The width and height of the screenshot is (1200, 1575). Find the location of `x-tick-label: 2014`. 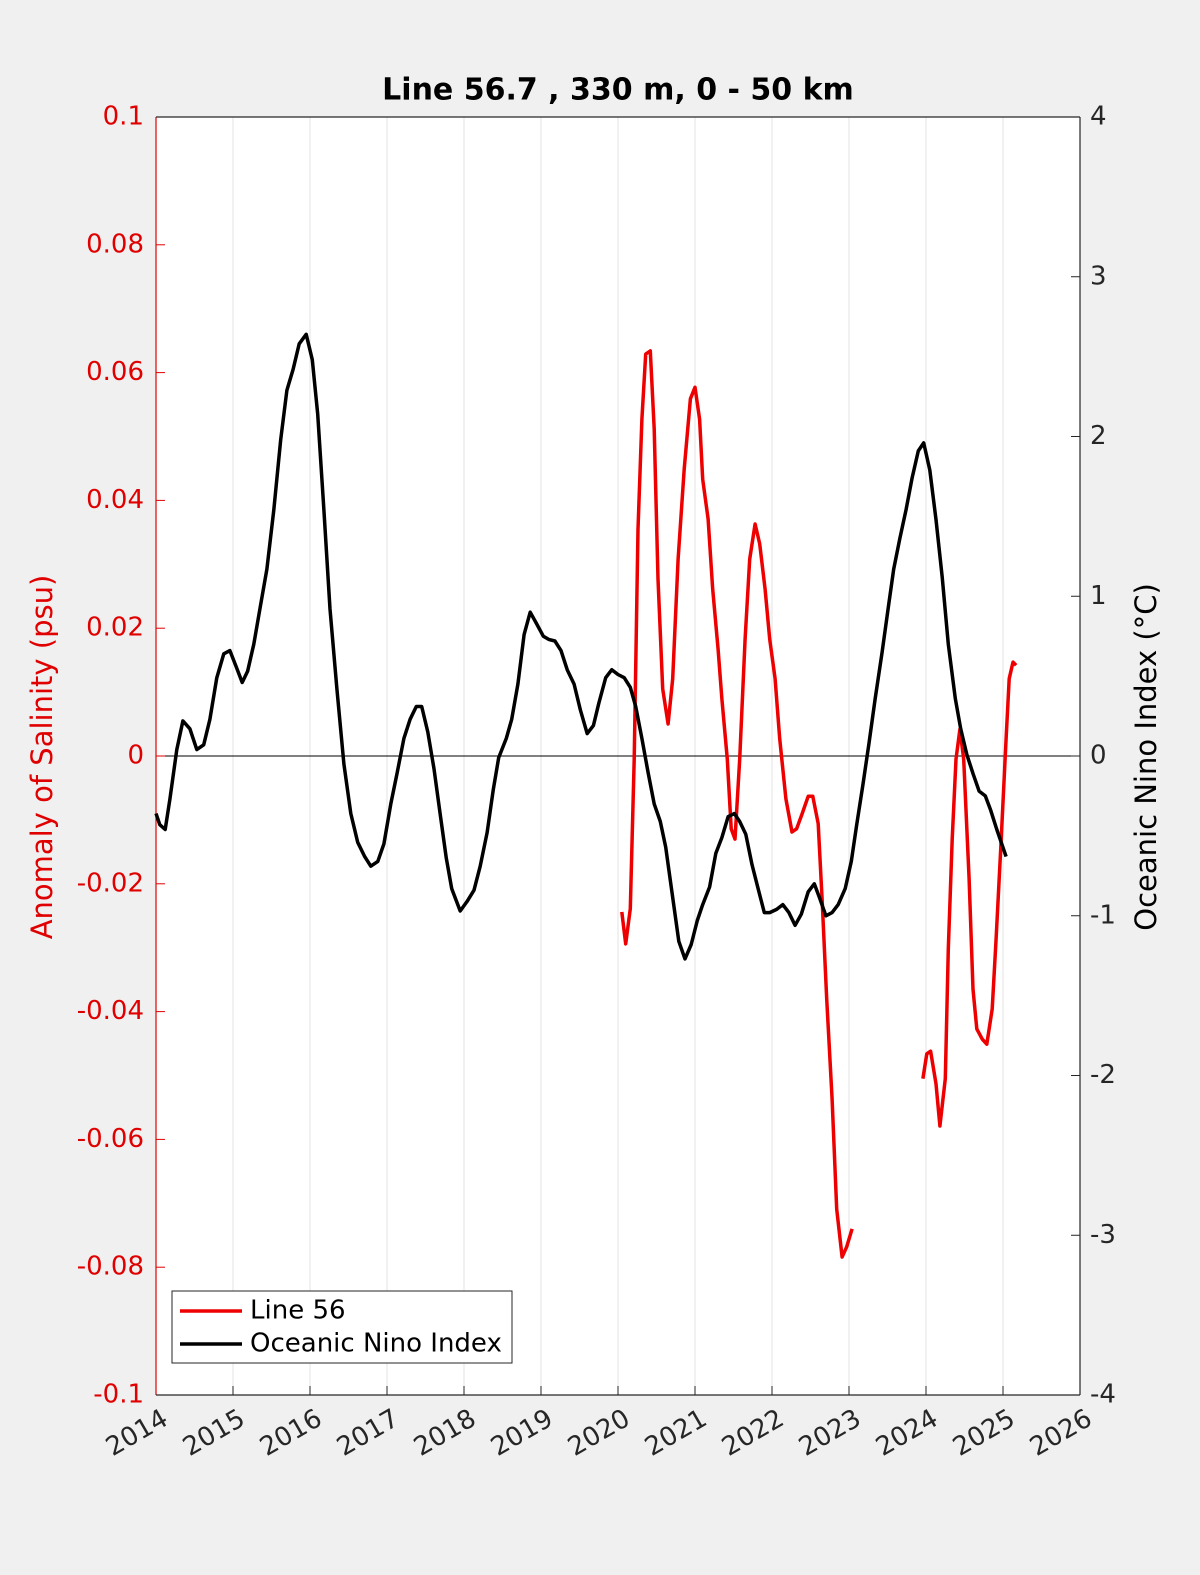

x-tick-label: 2014 is located at coordinates (137, 1433).